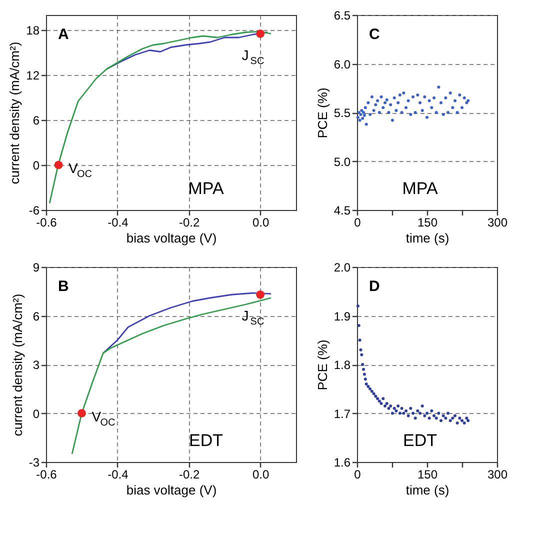 The image size is (546, 539). What do you see at coordinates (36, 413) in the screenshot?
I see `y-tick-label: 0` at bounding box center [36, 413].